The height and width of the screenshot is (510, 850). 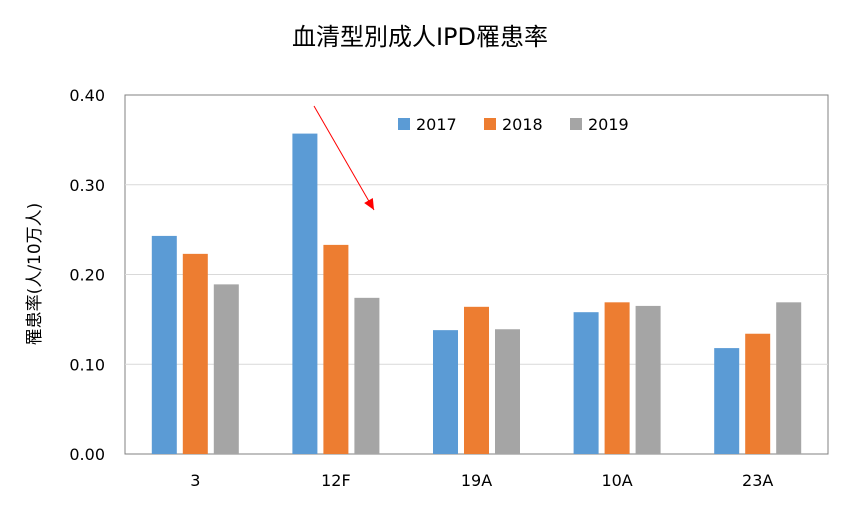 What do you see at coordinates (522, 124) in the screenshot?
I see `legend-label-2018: 2018` at bounding box center [522, 124].